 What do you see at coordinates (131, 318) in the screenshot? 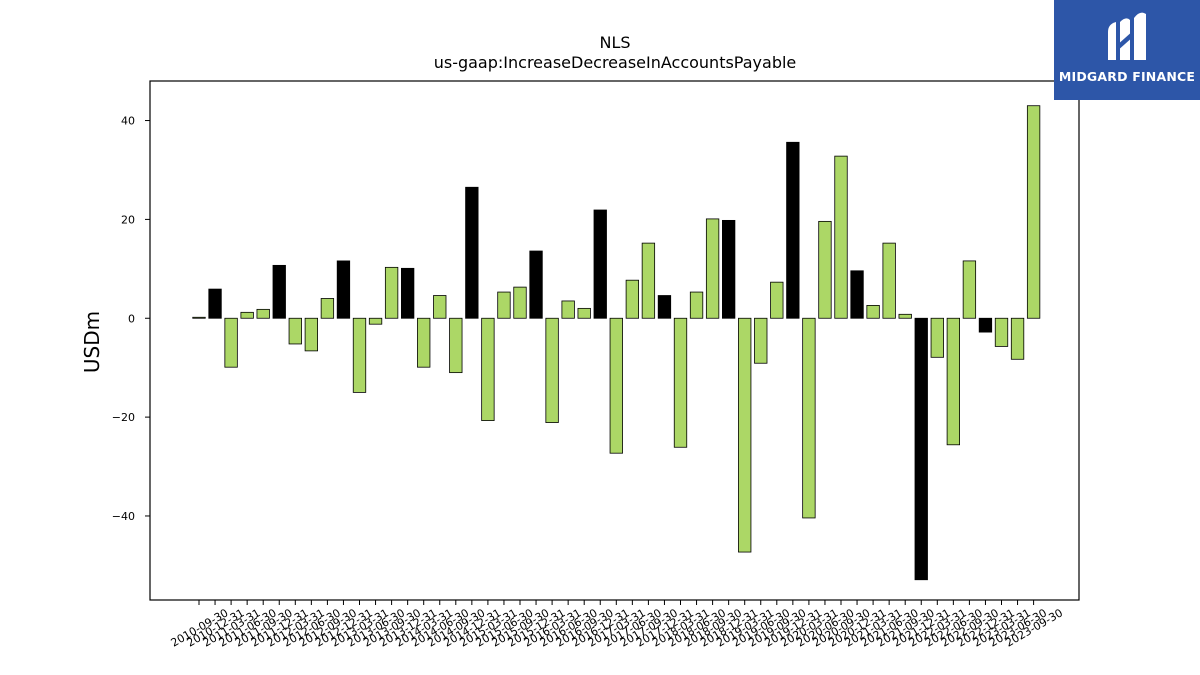
I see `y-tick-label: 0` at bounding box center [131, 318].